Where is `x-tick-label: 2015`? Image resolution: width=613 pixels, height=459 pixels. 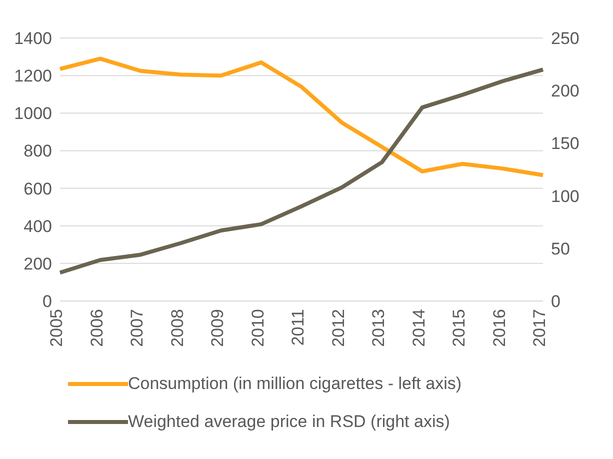 x-tick-label: 2015 is located at coordinates (459, 328).